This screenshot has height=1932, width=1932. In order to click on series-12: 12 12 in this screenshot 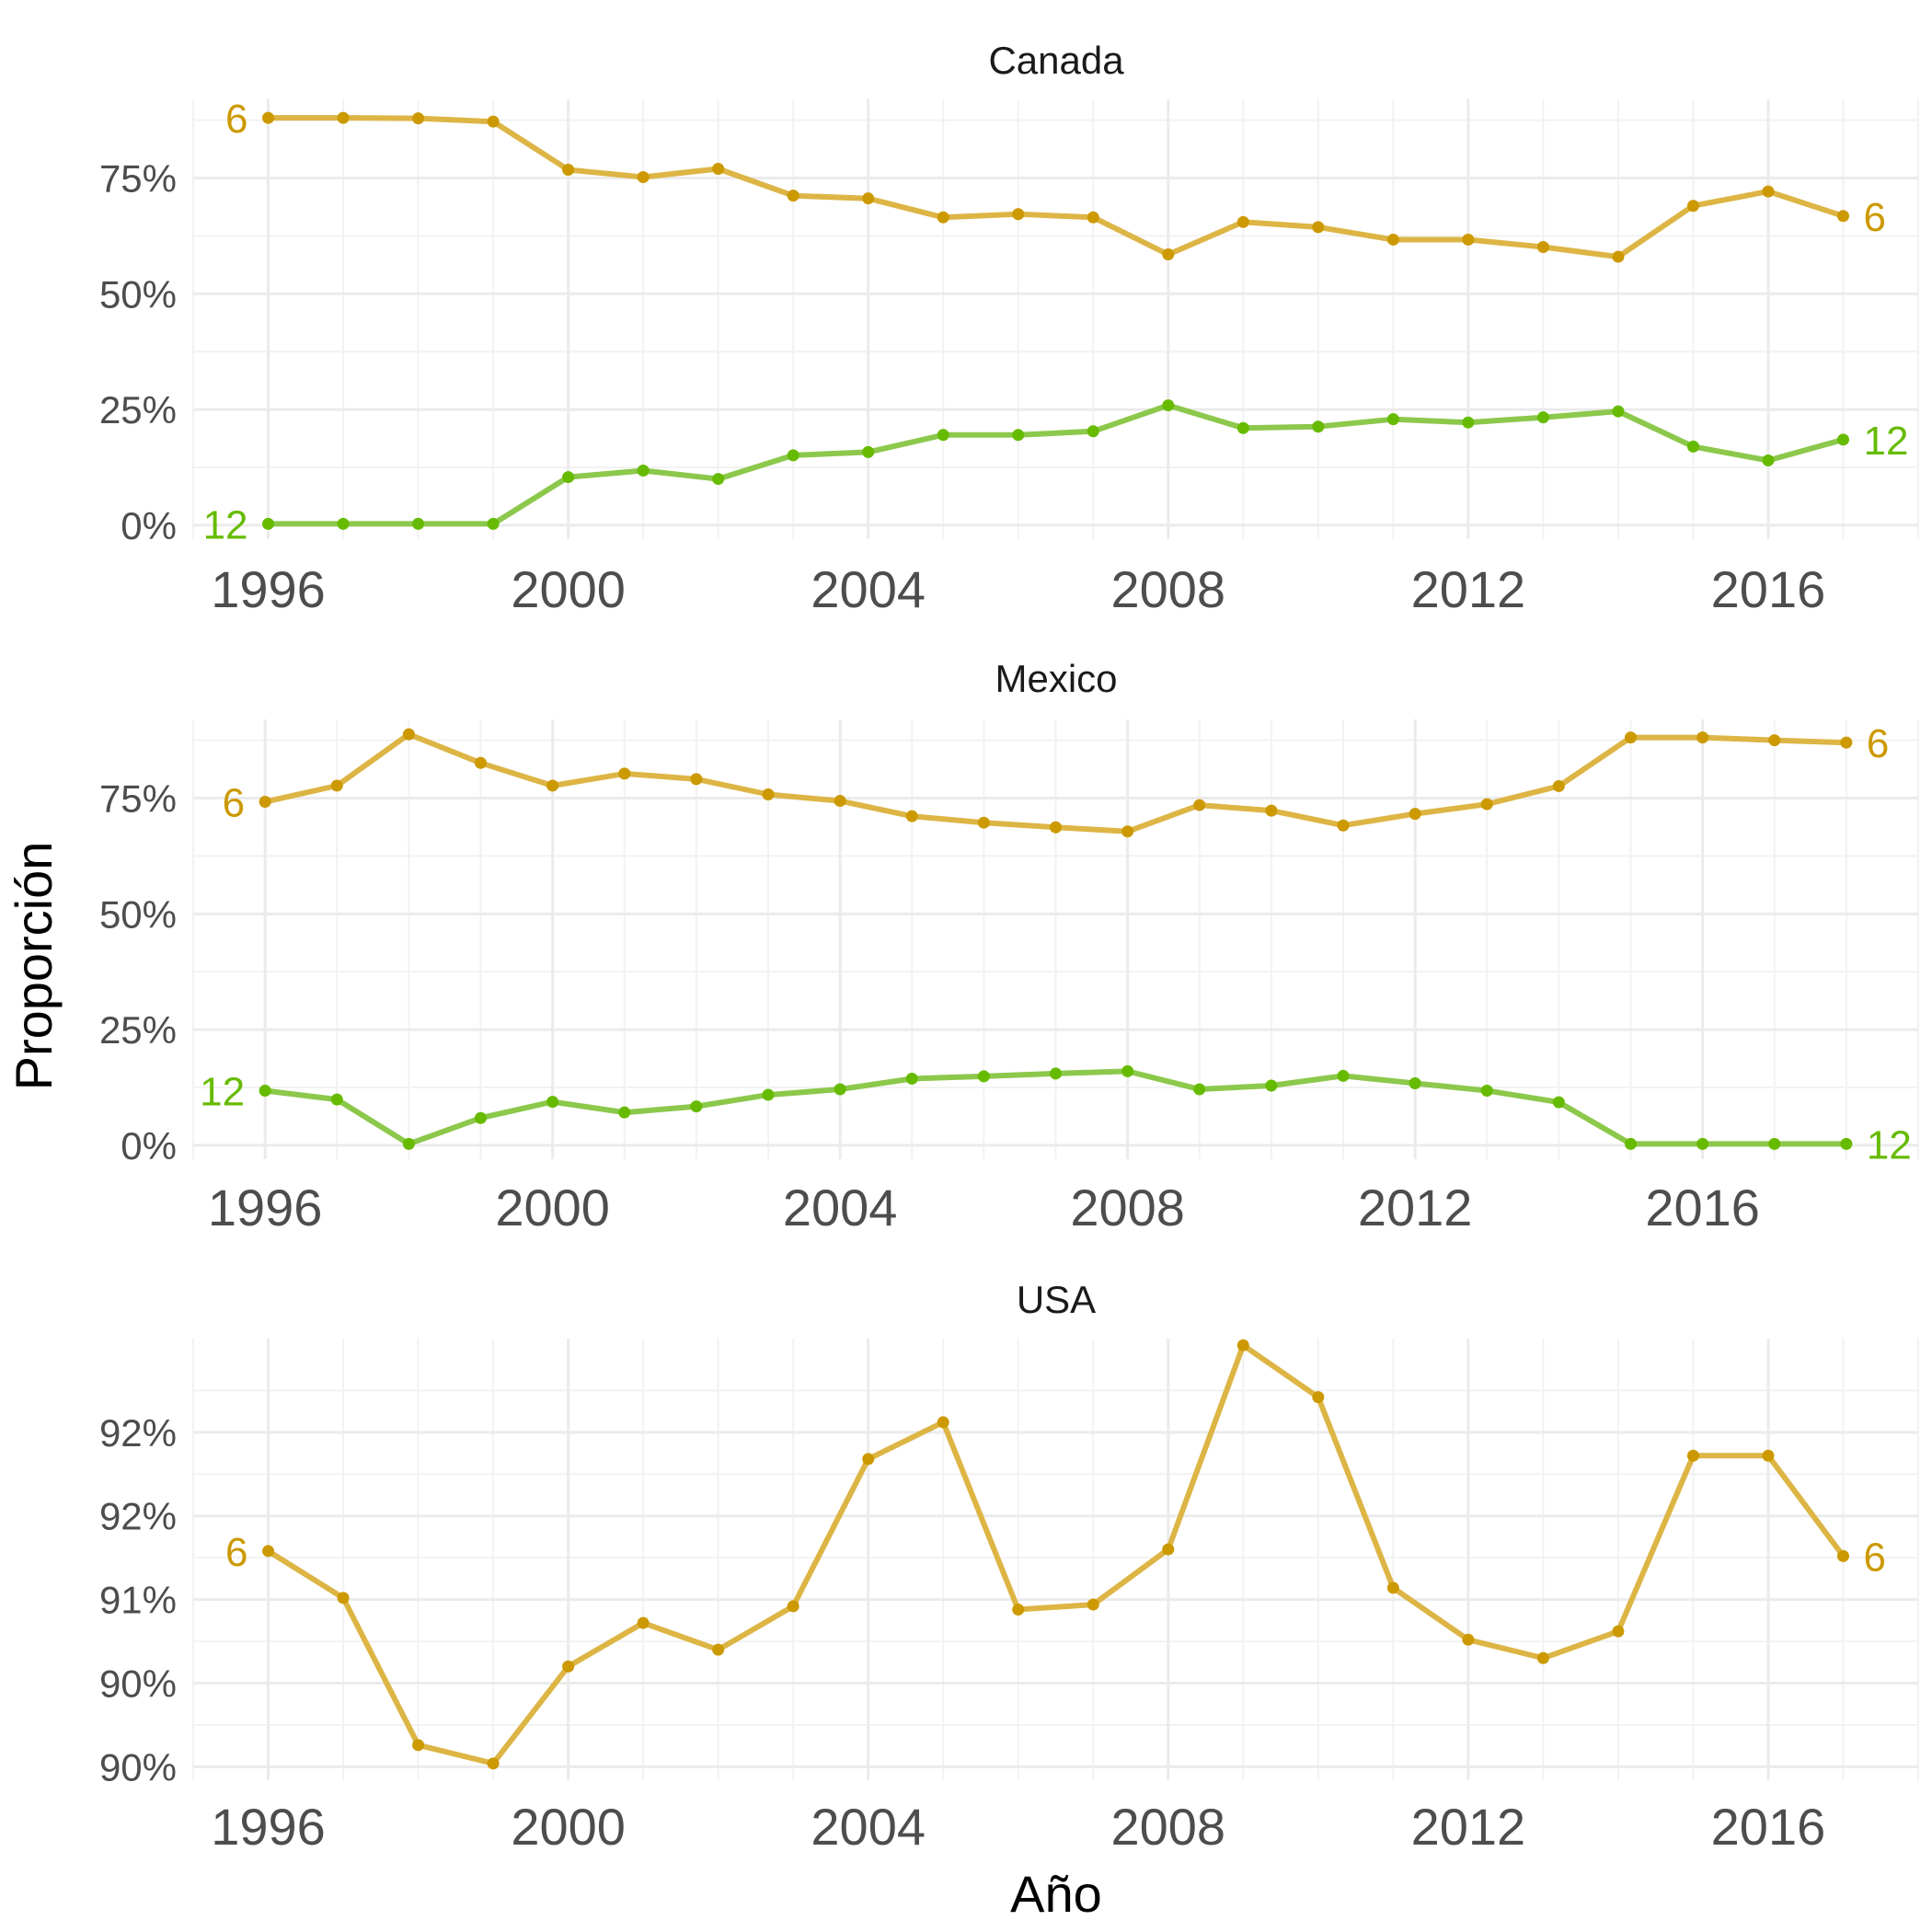, I will do `click(1056, 1115)`.